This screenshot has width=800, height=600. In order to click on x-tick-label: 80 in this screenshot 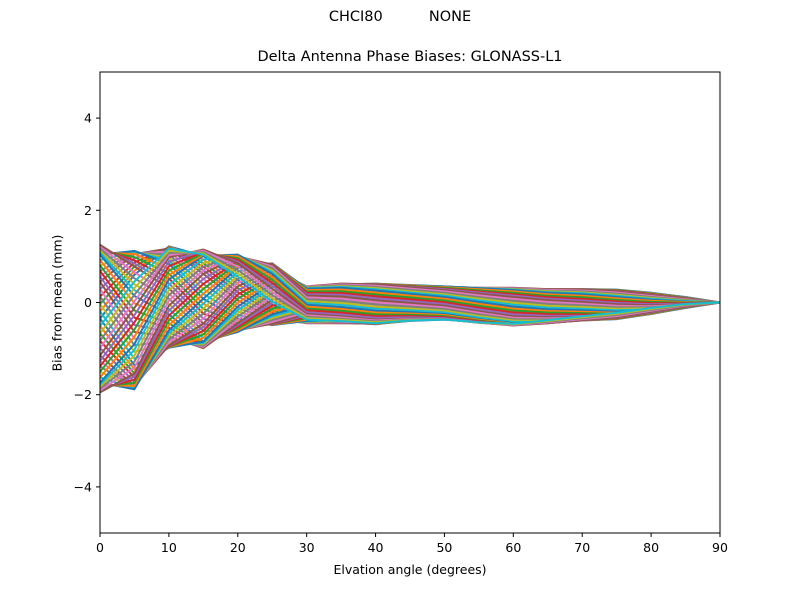, I will do `click(651, 547)`.